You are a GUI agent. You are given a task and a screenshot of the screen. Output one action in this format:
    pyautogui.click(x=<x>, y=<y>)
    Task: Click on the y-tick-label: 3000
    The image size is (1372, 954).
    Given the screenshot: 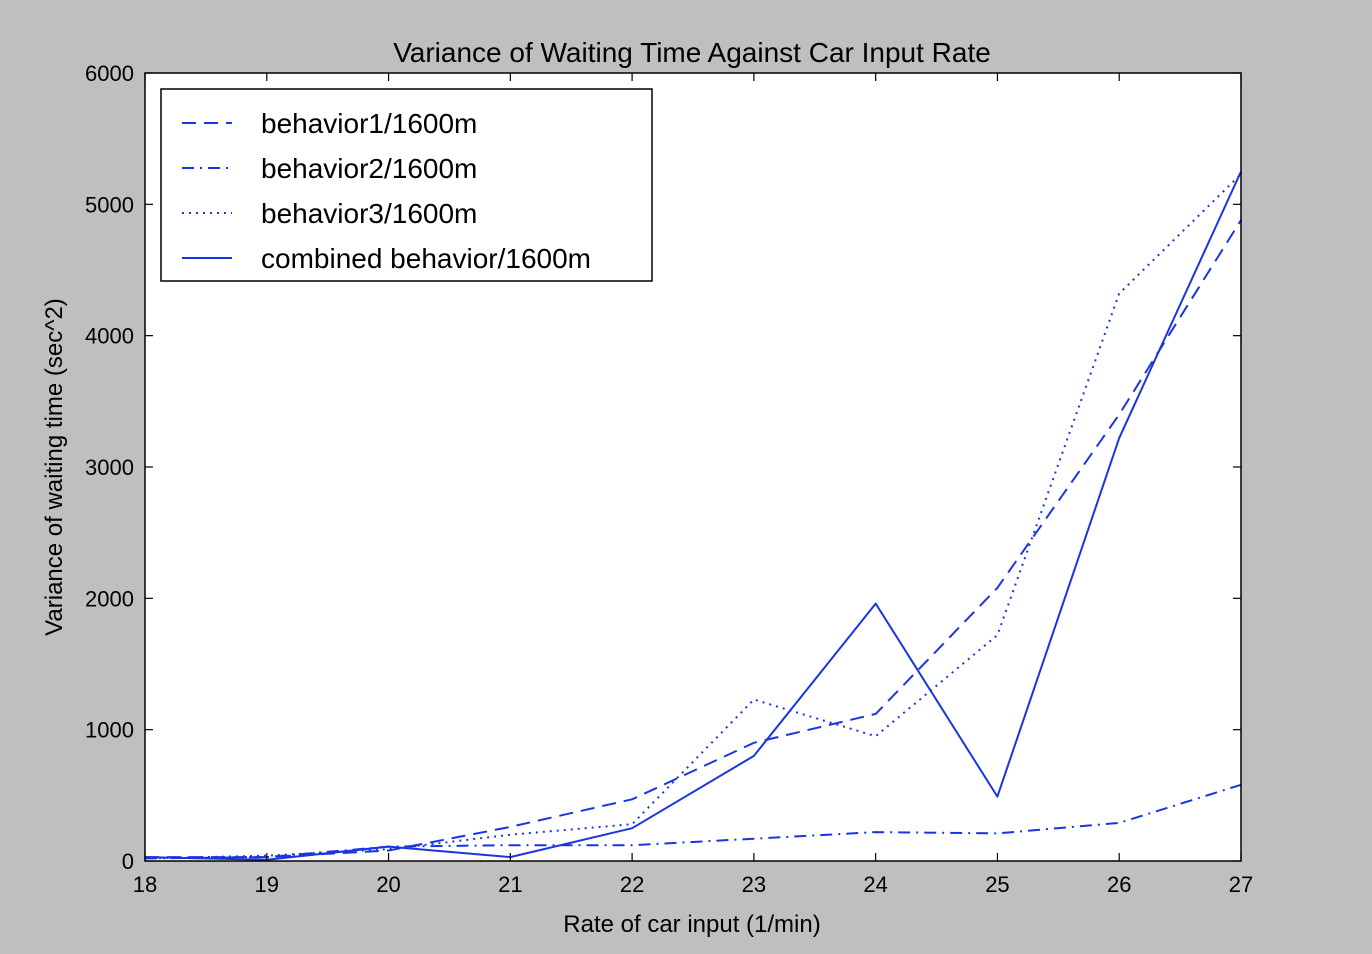 What is the action you would take?
    pyautogui.click(x=109, y=467)
    